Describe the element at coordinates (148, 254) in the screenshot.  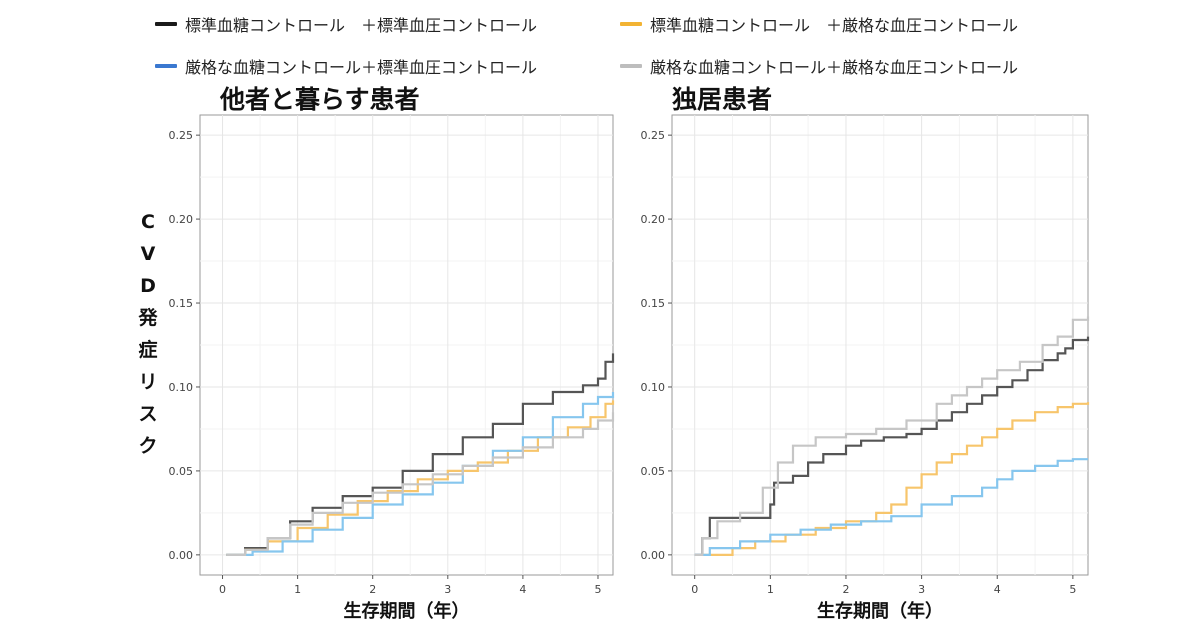
I see `y-axis-label-char: V` at that location.